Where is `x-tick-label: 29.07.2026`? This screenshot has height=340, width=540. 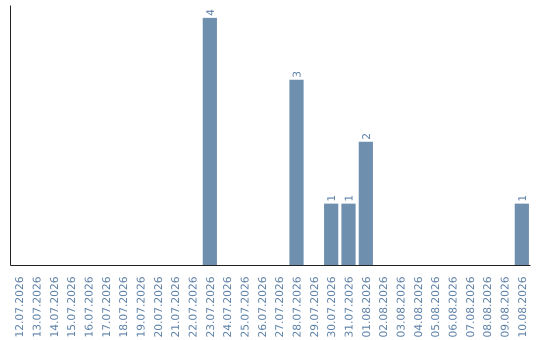 x-tick-label: 29.07.2026 is located at coordinates (314, 307).